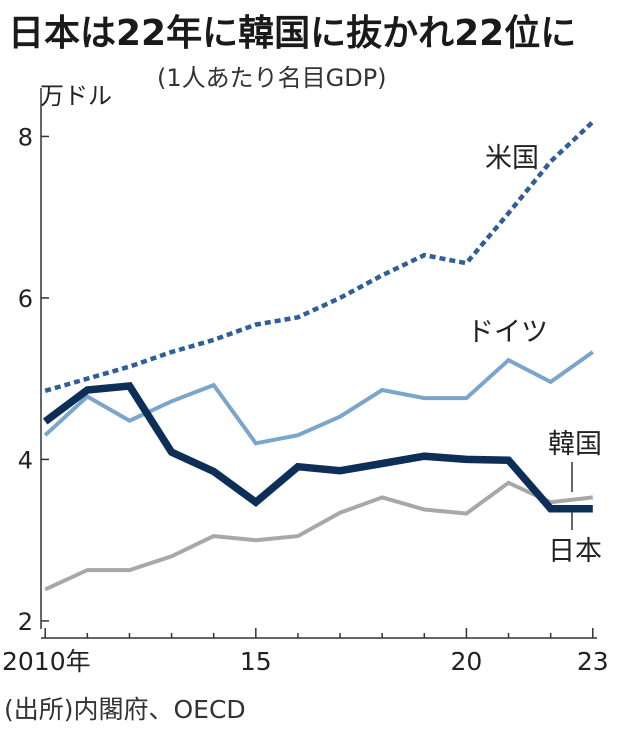 Image resolution: width=631 pixels, height=733 pixels. What do you see at coordinates (25, 460) in the screenshot?
I see `y-tick-label: 4` at bounding box center [25, 460].